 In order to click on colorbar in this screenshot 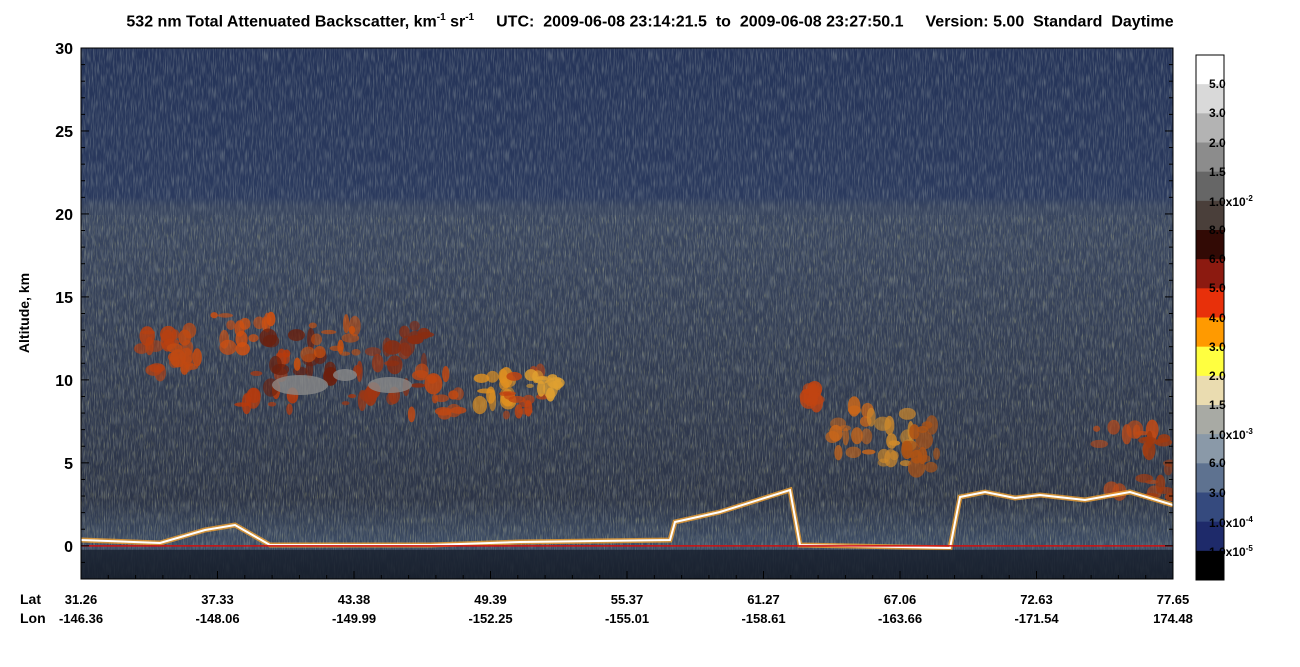, I will do `click(1210, 317)`.